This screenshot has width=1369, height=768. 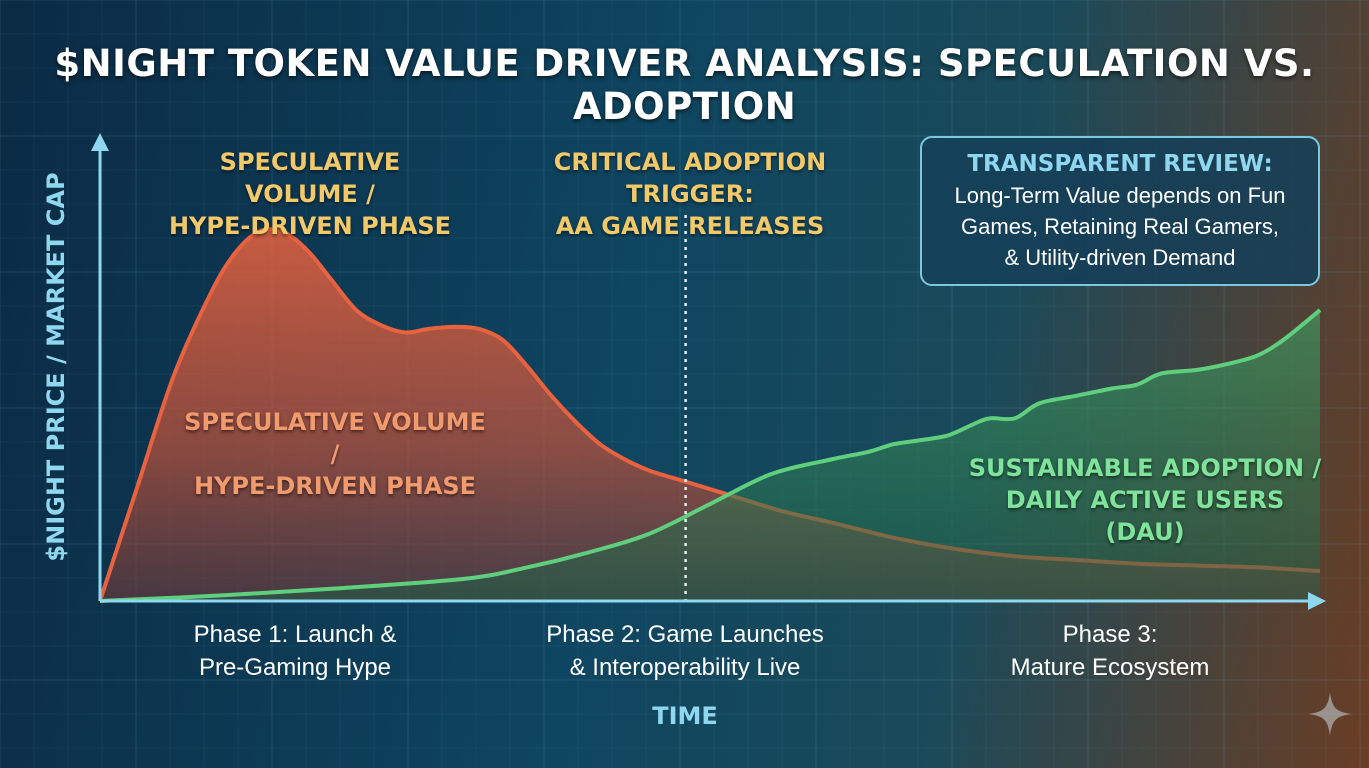 What do you see at coordinates (335, 454) in the screenshot?
I see `speculative-area-label: SPECULATIVE VOLUME / HYPE-DRIVEN PHASE` at bounding box center [335, 454].